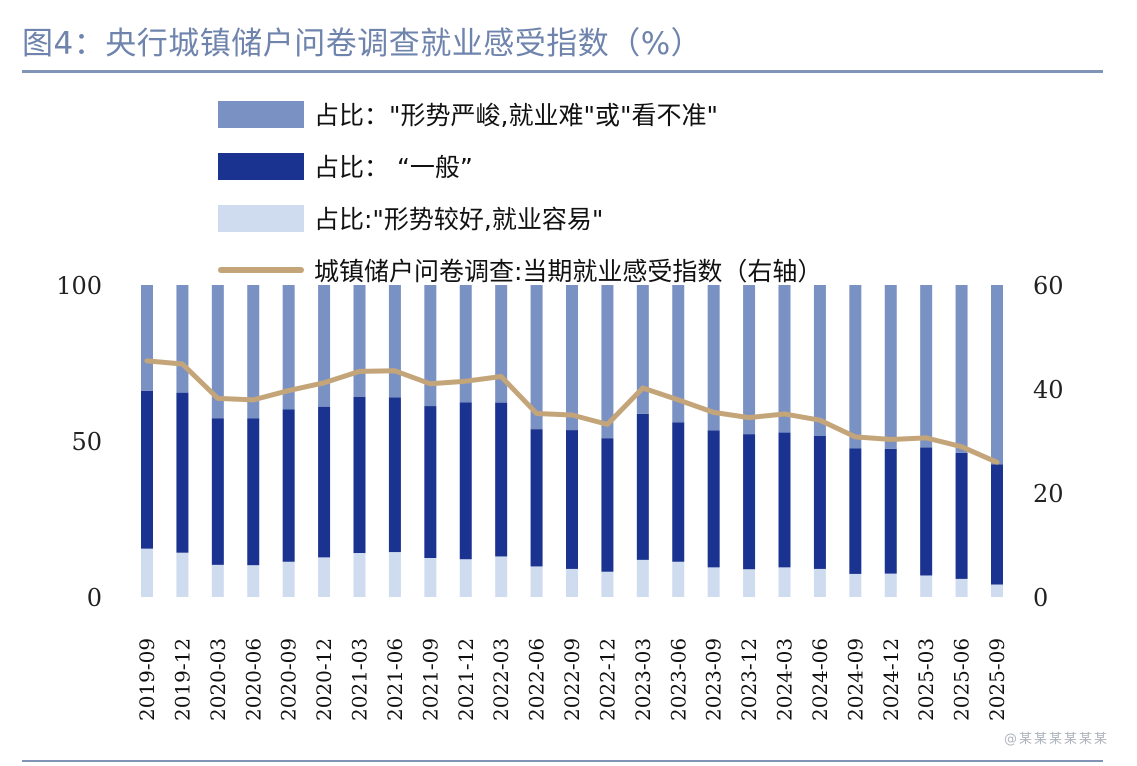 This screenshot has height=766, width=1137. I want to click on watermark: @某某某某某某, so click(1056, 739).